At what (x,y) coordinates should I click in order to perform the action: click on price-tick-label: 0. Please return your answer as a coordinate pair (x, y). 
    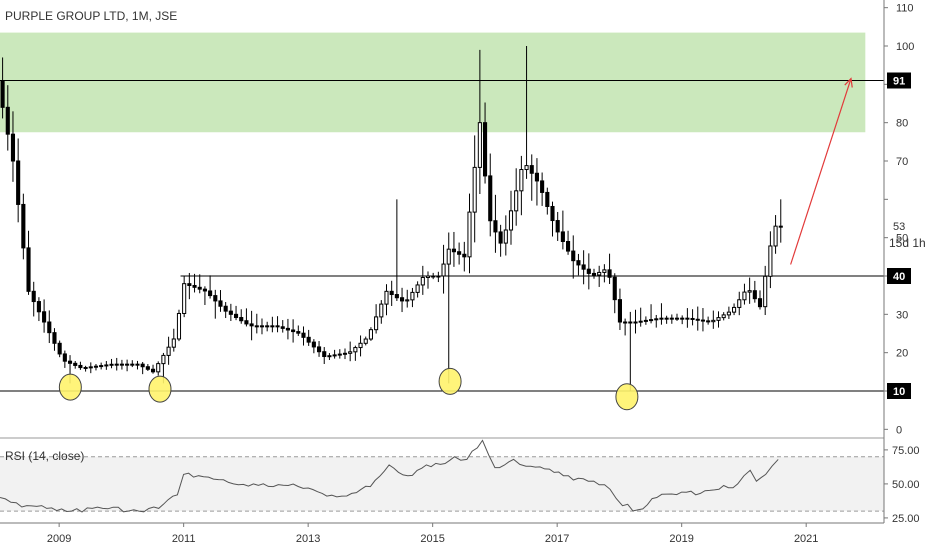
    Looking at the image, I should click on (899, 430).